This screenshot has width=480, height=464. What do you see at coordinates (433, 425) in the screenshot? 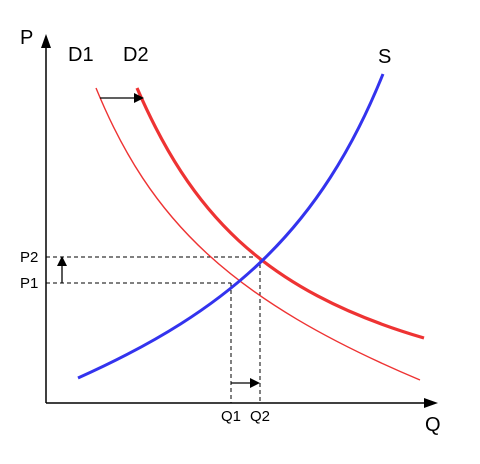
I see `x-axis-label: Q` at bounding box center [433, 425].